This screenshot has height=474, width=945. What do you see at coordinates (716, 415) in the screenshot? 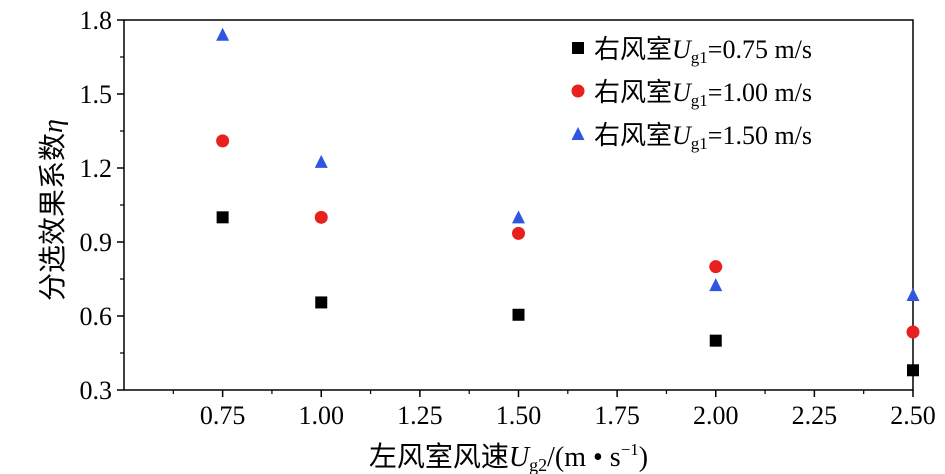
I see `x-tick-label: 2.00` at bounding box center [716, 415].